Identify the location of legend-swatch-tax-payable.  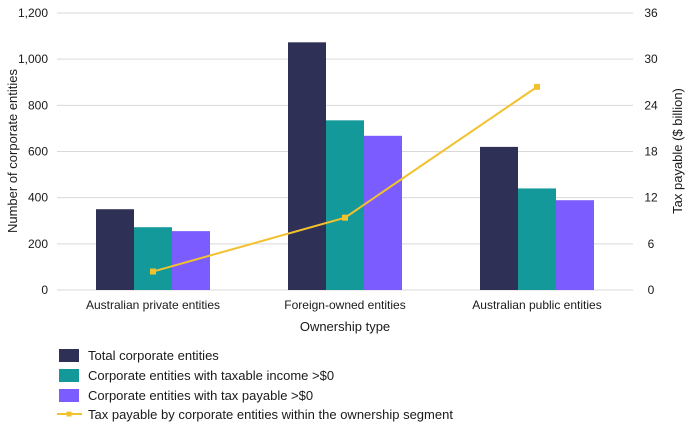
(69, 395).